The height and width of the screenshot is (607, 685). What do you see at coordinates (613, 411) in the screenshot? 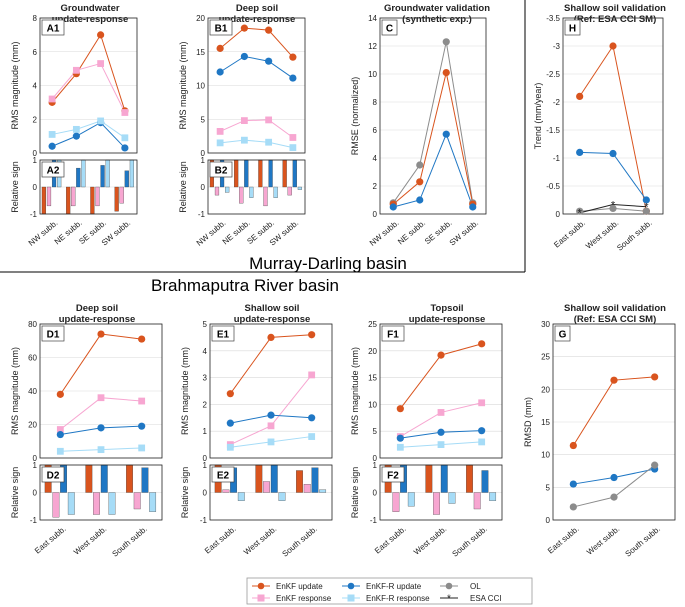
I see `panel-g-enkf_update-line` at bounding box center [613, 411].